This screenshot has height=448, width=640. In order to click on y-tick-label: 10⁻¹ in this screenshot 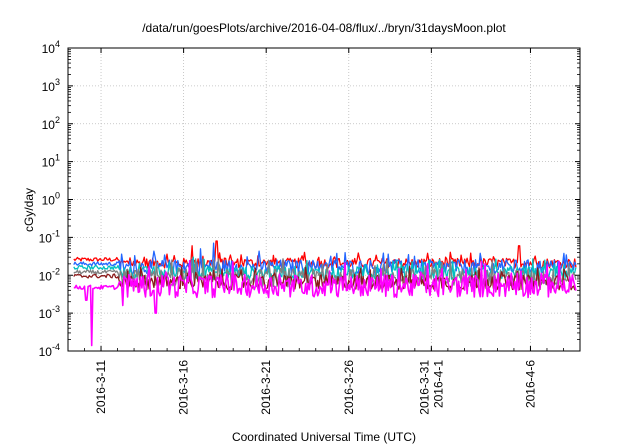, I will do `click(49, 236)`.